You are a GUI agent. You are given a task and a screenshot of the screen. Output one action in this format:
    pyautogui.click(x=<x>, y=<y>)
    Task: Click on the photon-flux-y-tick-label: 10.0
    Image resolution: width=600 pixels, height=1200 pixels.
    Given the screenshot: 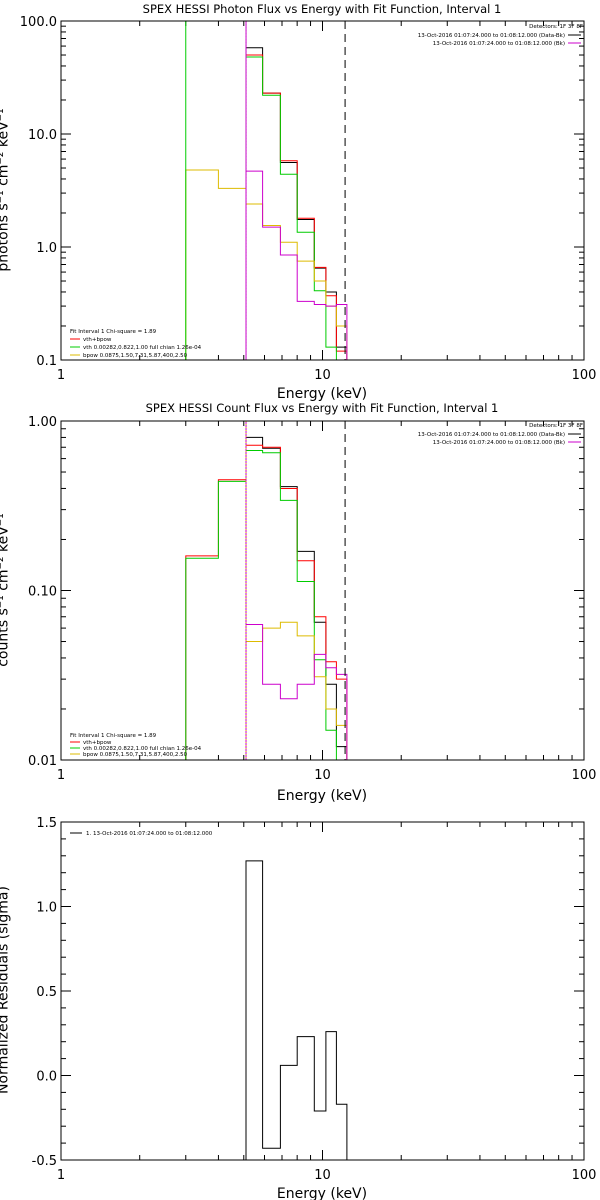 What is the action you would take?
    pyautogui.click(x=42, y=135)
    